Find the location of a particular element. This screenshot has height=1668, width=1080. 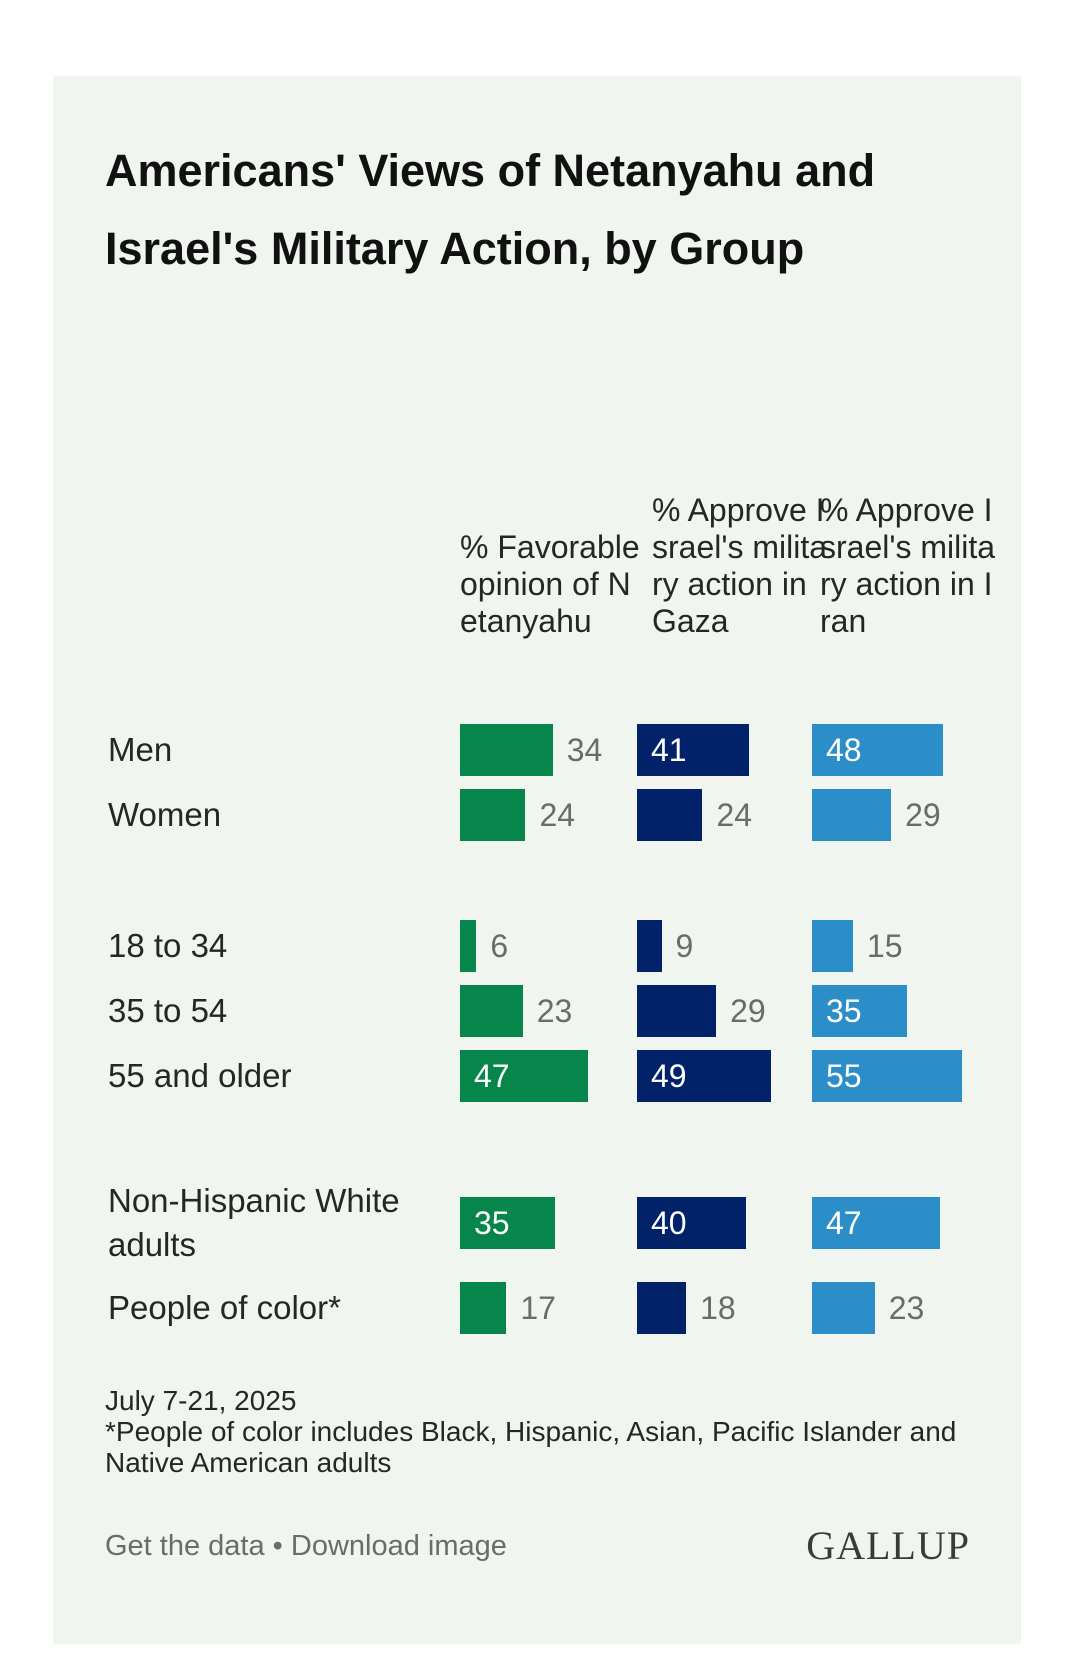

data-label-non-hispanic-white-adults-col1: 35 is located at coordinates (492, 1223).